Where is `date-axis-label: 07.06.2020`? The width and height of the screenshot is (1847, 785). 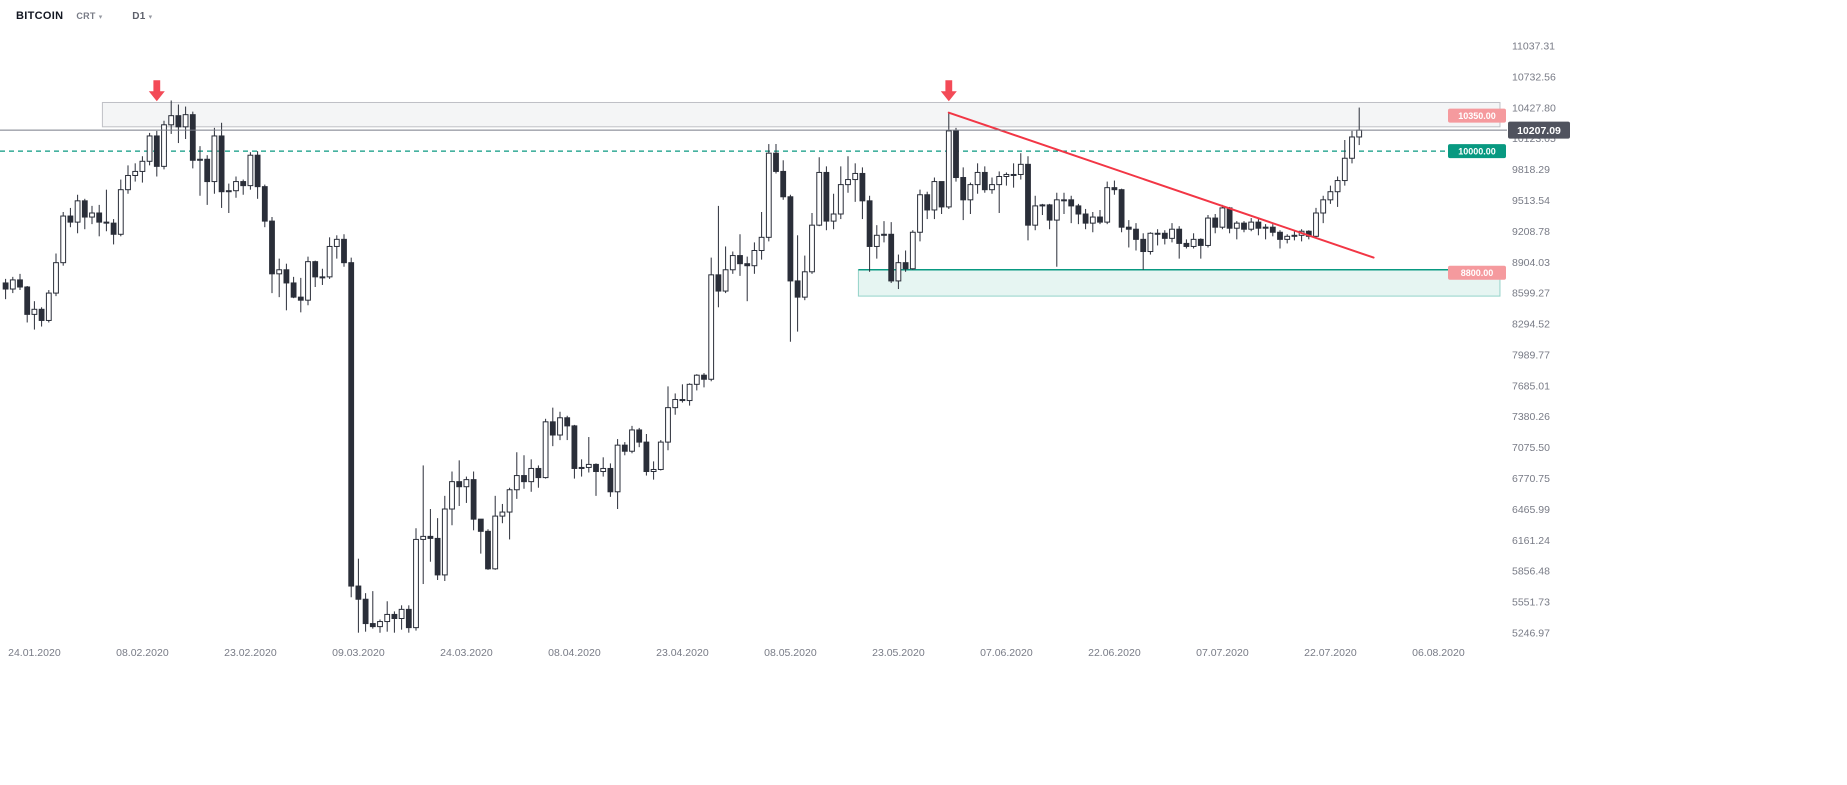 date-axis-label: 07.06.2020 is located at coordinates (1006, 653).